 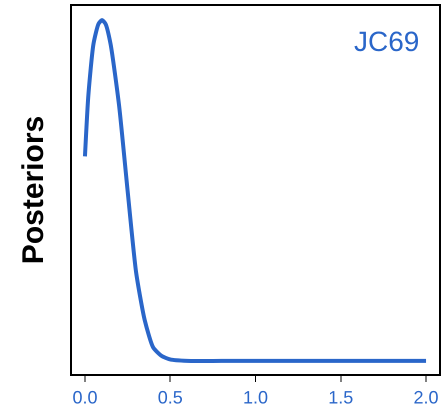 What do you see at coordinates (341, 397) in the screenshot?
I see `x-tick-label: 1.5` at bounding box center [341, 397].